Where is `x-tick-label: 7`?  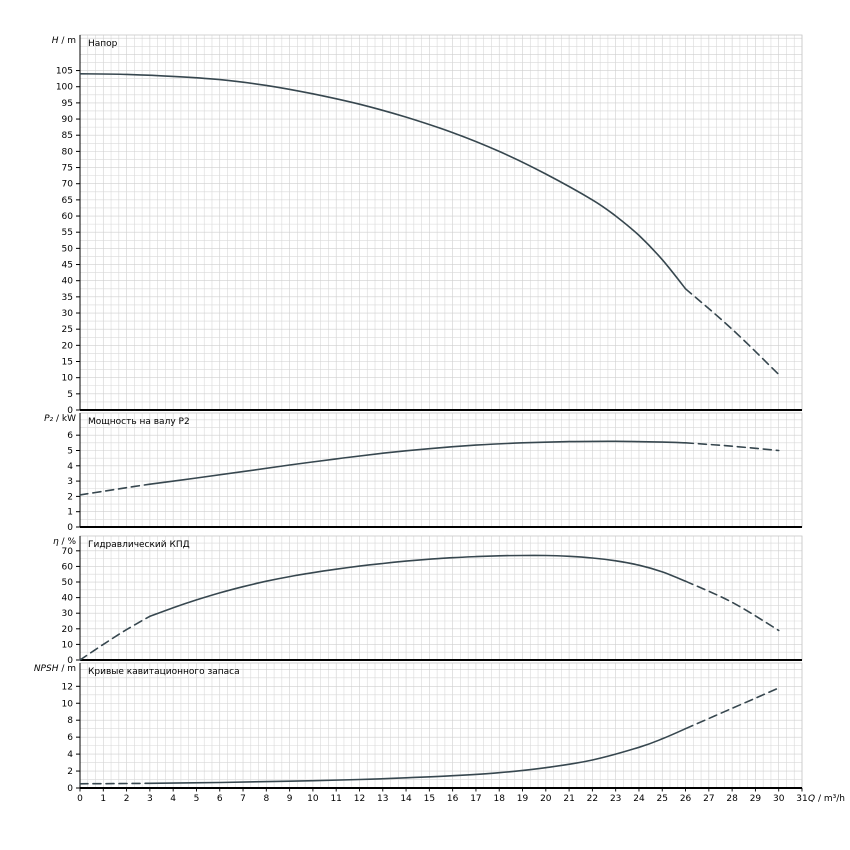
x-tick-label: 7 is located at coordinates (243, 799).